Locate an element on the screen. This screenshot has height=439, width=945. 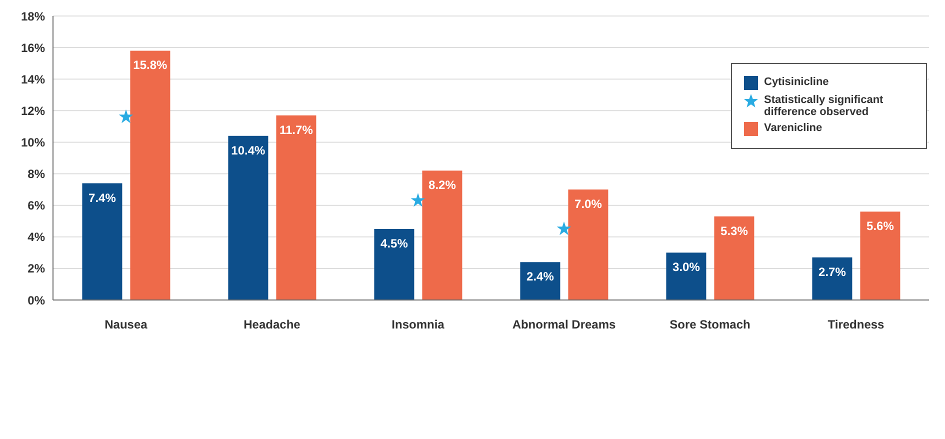
x-tick-label: Tiredness is located at coordinates (856, 325).